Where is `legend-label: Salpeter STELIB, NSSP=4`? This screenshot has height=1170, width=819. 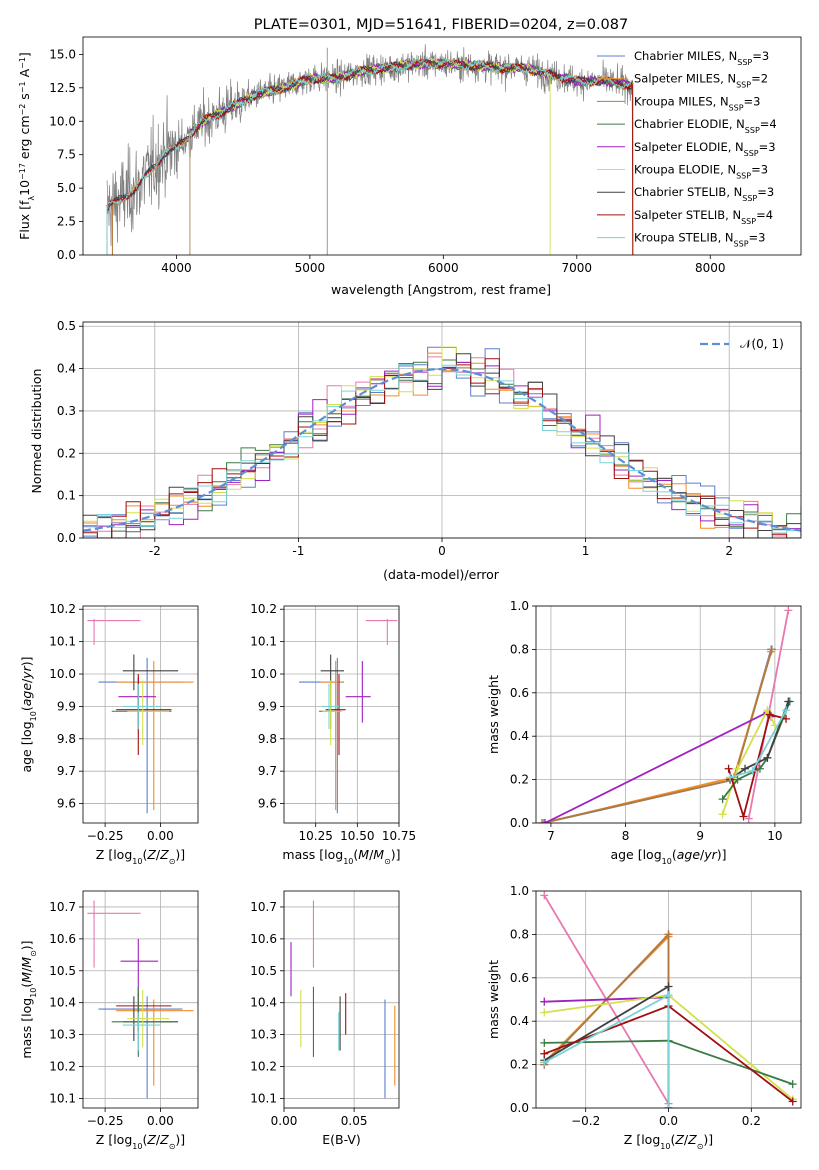
legend-label: Salpeter STELIB, NSSP=4 is located at coordinates (703, 217).